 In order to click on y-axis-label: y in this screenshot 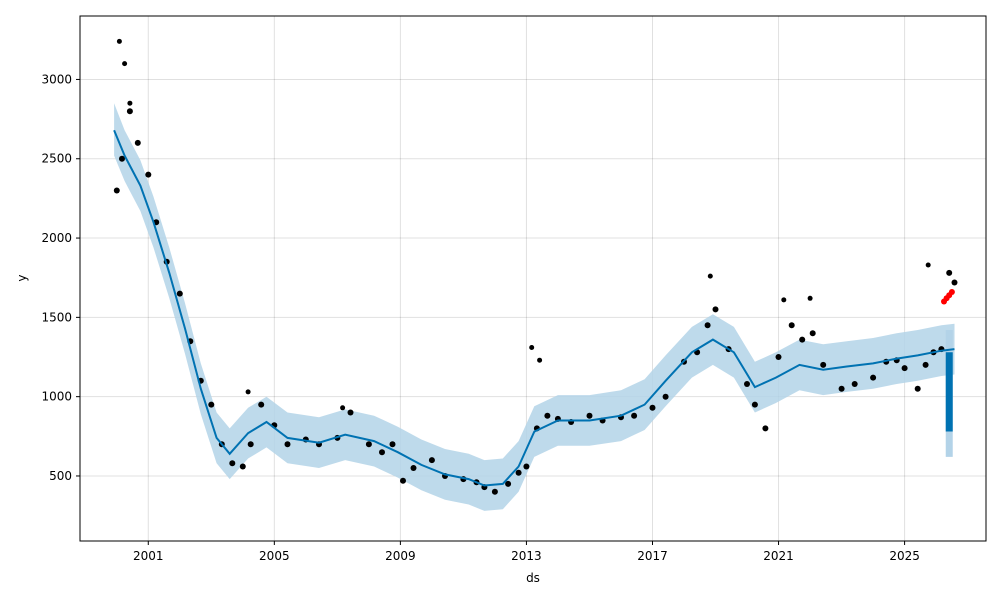, I will do `click(22, 277)`.